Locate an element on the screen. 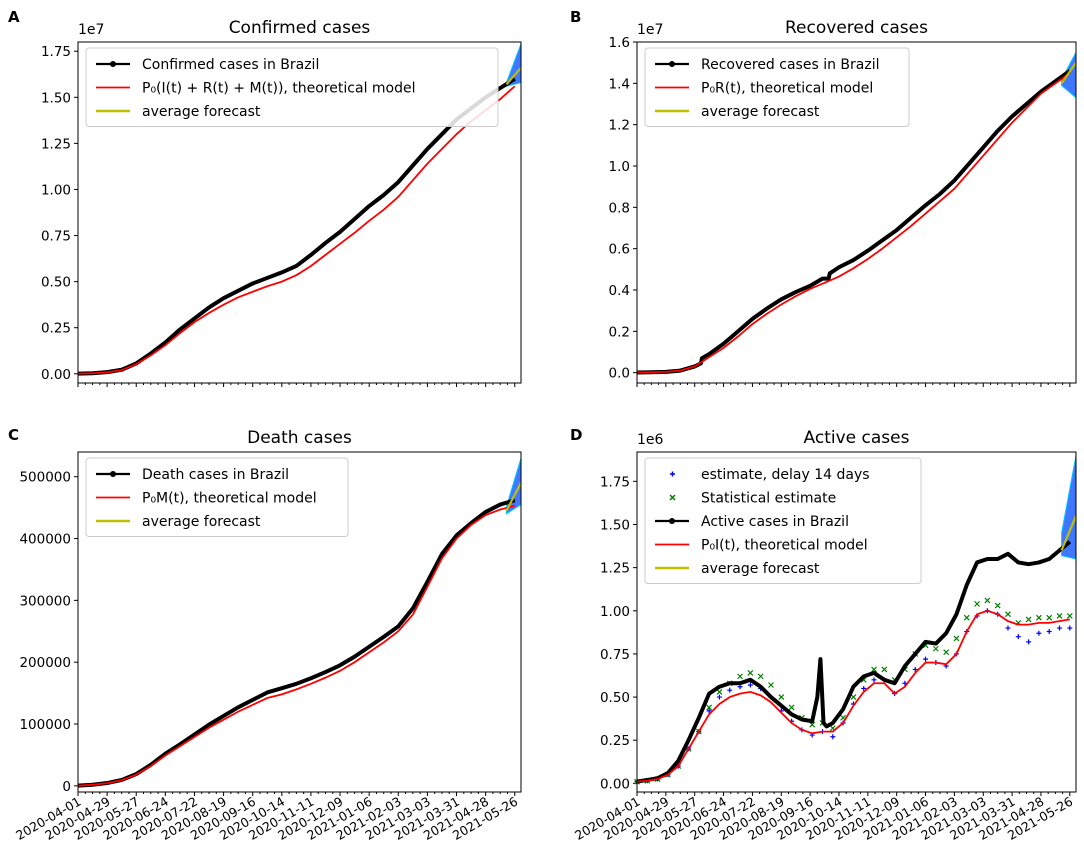  legend-label: Death cases in Brazil is located at coordinates (215, 475).